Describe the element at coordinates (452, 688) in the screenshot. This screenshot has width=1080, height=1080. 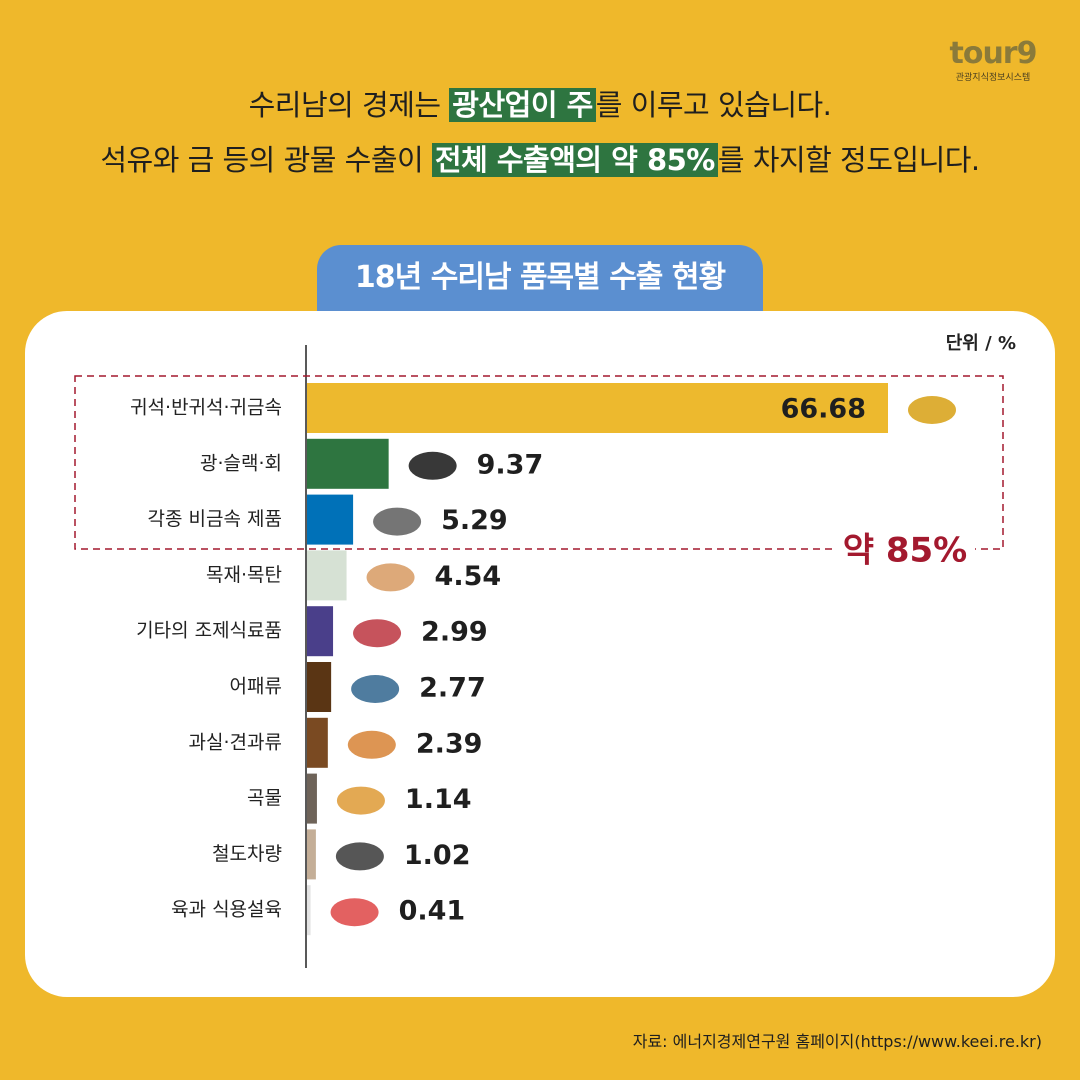
I see `value-label: 2.77` at that location.